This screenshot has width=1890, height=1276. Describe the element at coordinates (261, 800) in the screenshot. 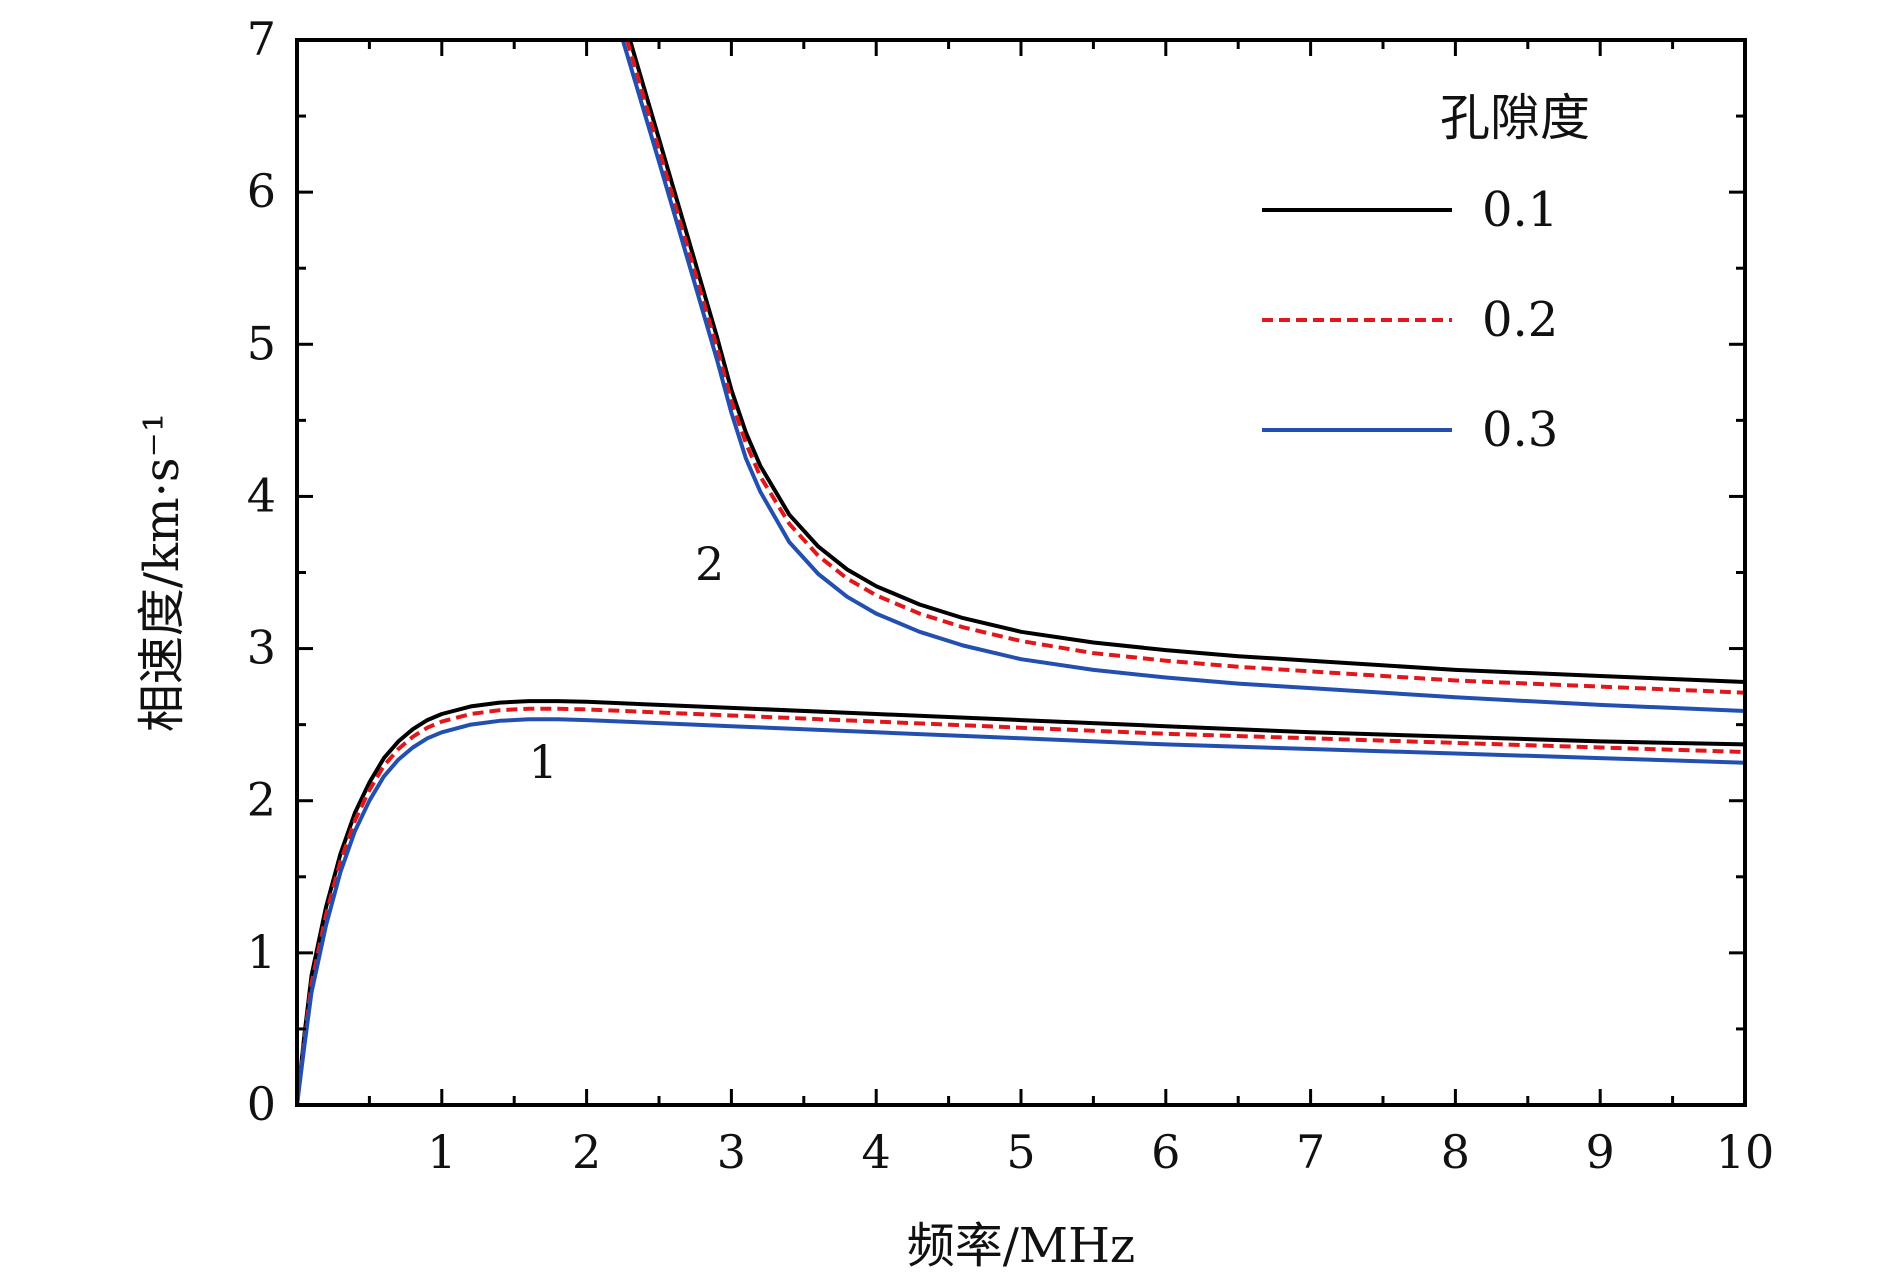

I see `y-tick-label: 2` at that location.